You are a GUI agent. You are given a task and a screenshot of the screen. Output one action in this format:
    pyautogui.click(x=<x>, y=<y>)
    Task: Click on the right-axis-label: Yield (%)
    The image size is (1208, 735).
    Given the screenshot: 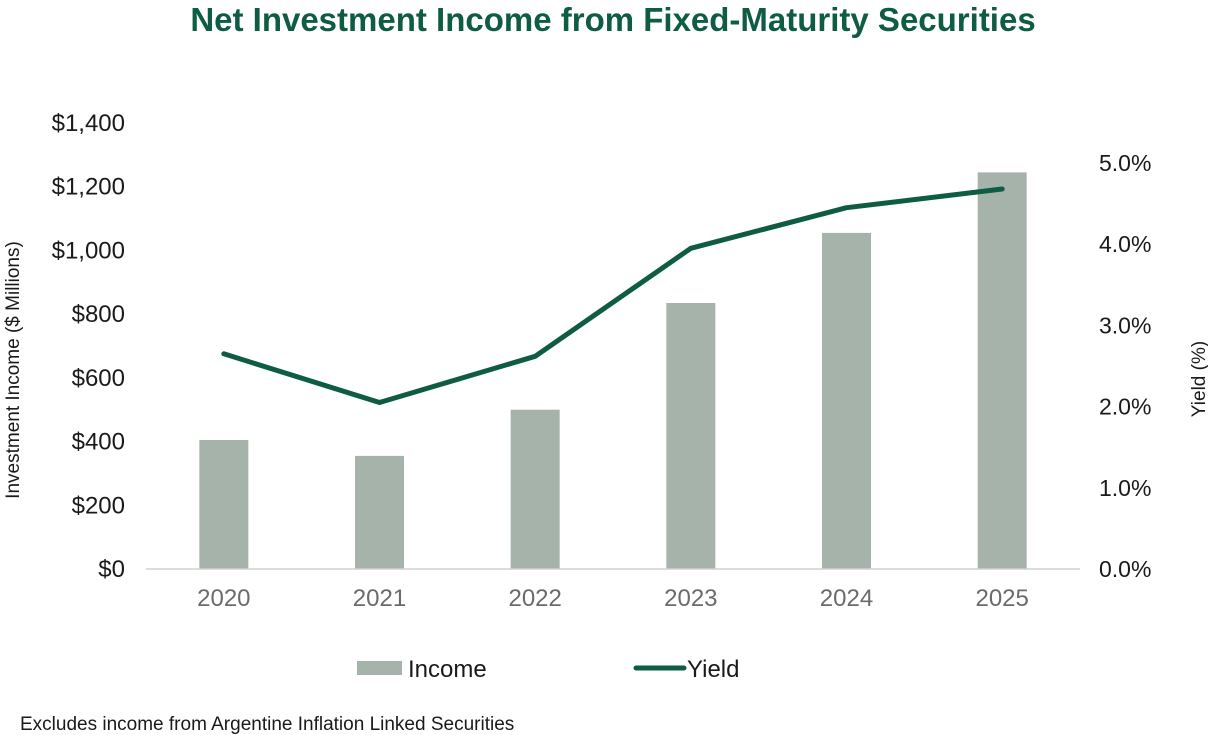 What is the action you would take?
    pyautogui.click(x=1198, y=379)
    